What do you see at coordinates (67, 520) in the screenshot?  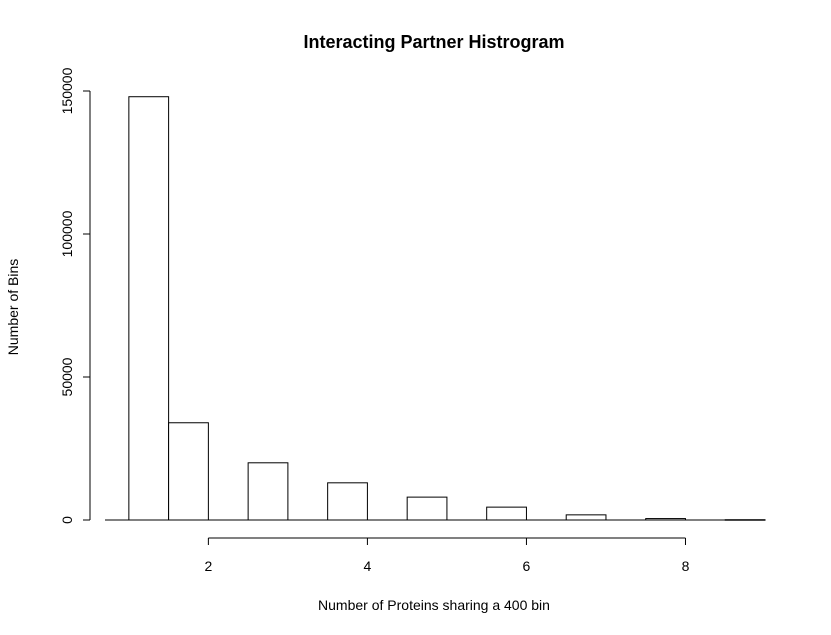 I see `y-tick-label-0: 0` at bounding box center [67, 520].